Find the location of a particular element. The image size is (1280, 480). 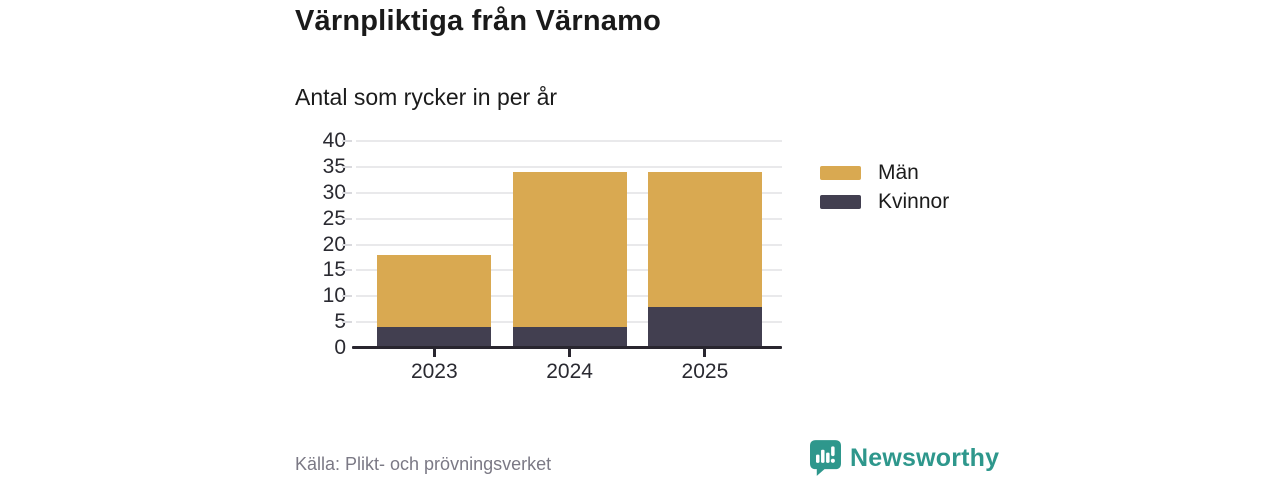

y-tick-label-5: 5 is located at coordinates (340, 322).